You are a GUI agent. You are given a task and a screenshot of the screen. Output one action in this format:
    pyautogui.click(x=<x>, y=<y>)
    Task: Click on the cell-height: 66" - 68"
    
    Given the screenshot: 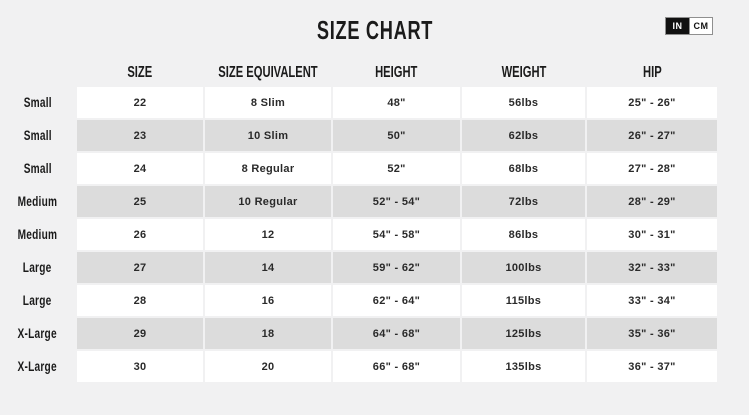 What is the action you would take?
    pyautogui.click(x=396, y=366)
    